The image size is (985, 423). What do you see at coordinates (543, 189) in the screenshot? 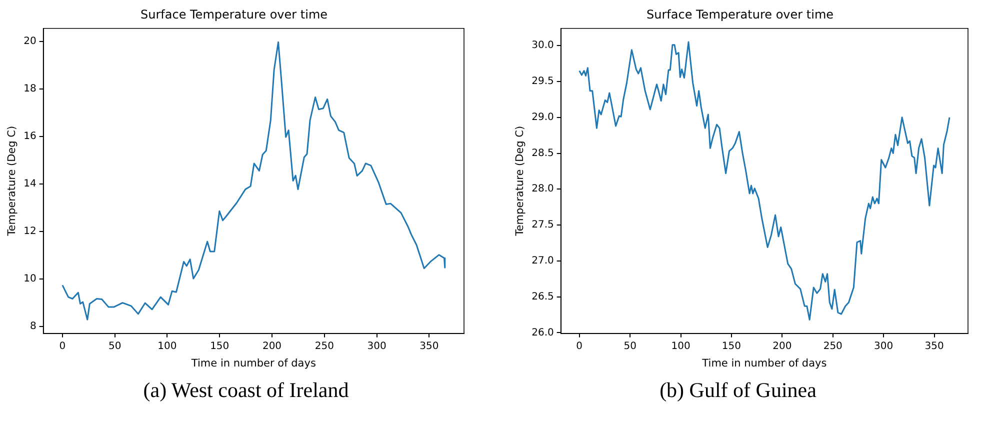
I see `y-tick-label: 28.0` at bounding box center [543, 189].